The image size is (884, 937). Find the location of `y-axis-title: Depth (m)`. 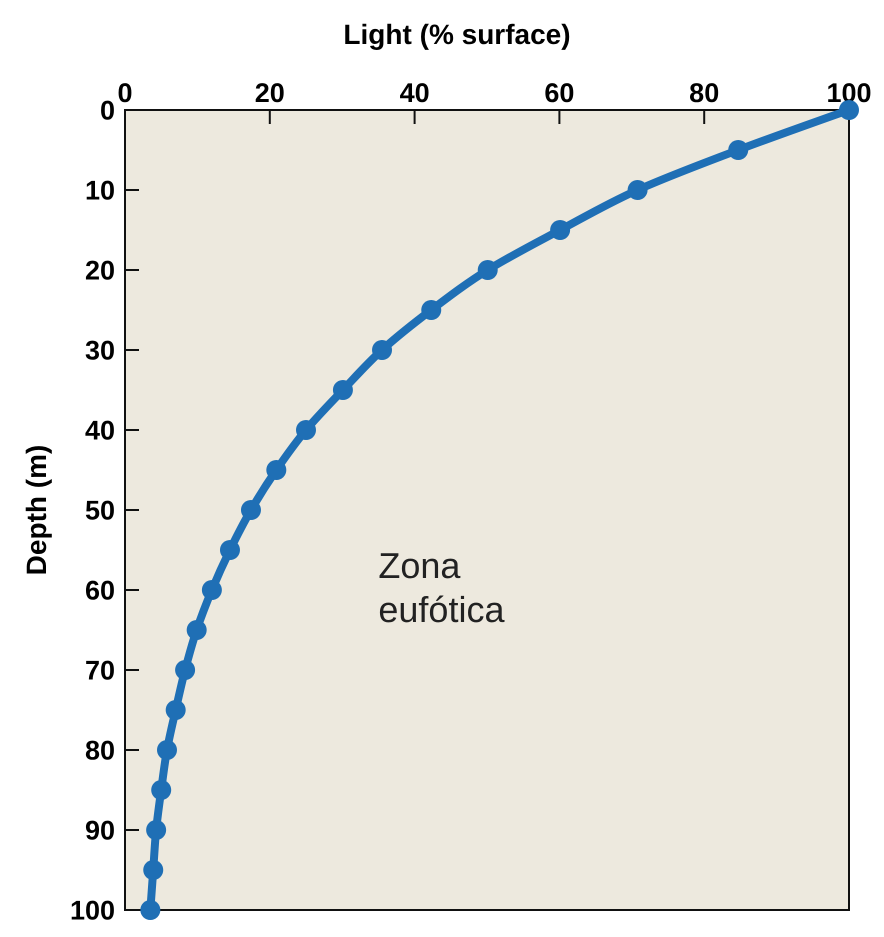

y-axis-title: Depth (m) is located at coordinates (36, 510).